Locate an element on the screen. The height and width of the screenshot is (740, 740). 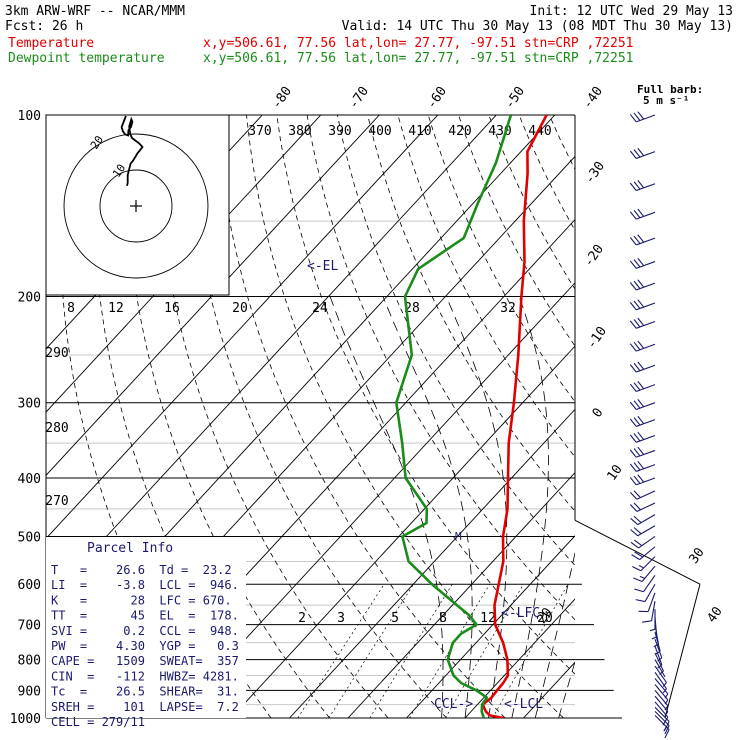
theta-label: 370 is located at coordinates (259, 131).